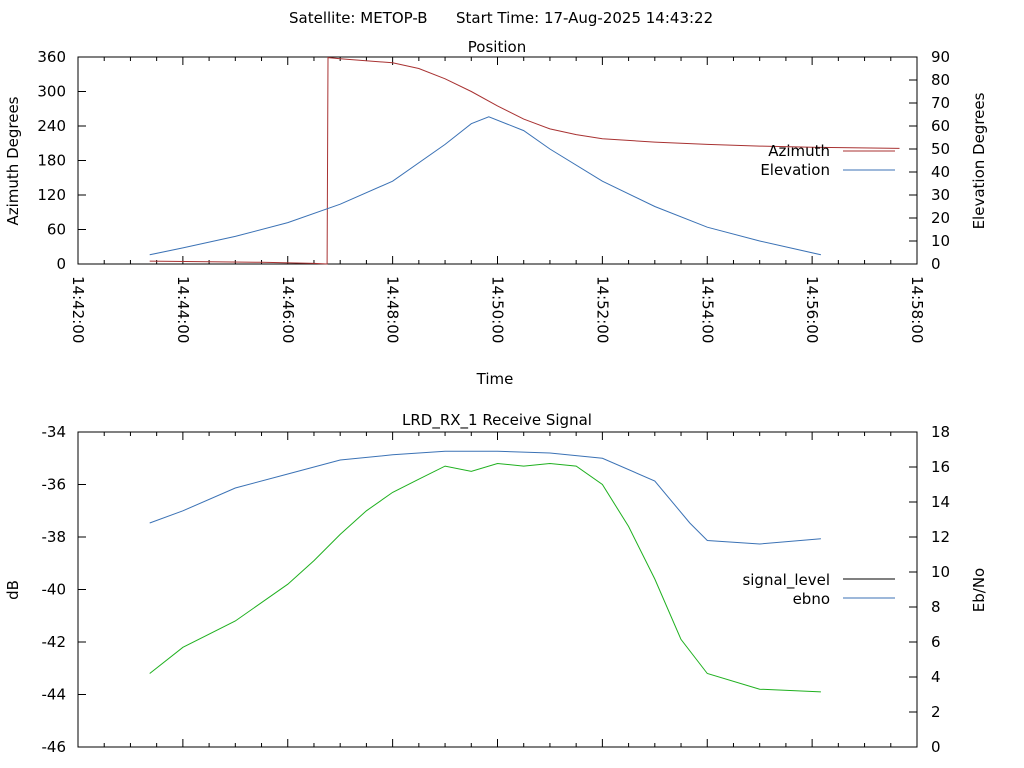 This screenshot has width=1024, height=768. I want to click on signal-y2-tick-label: 16, so click(940, 467).